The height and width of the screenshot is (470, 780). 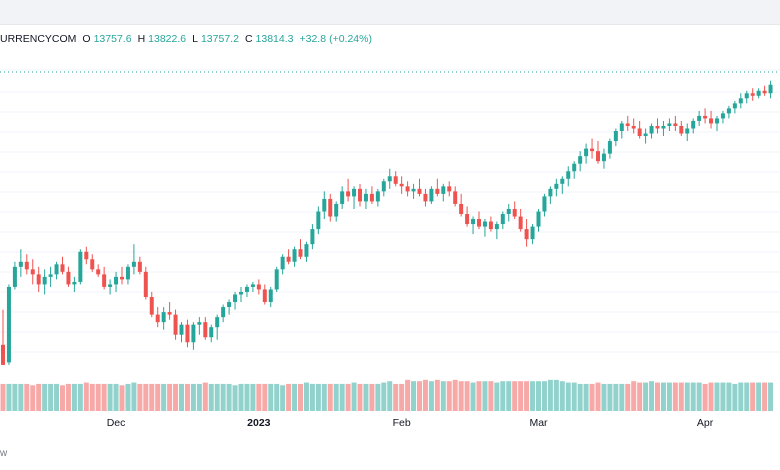 What do you see at coordinates (112, 39) in the screenshot?
I see `open-value: 13757.6` at bounding box center [112, 39].